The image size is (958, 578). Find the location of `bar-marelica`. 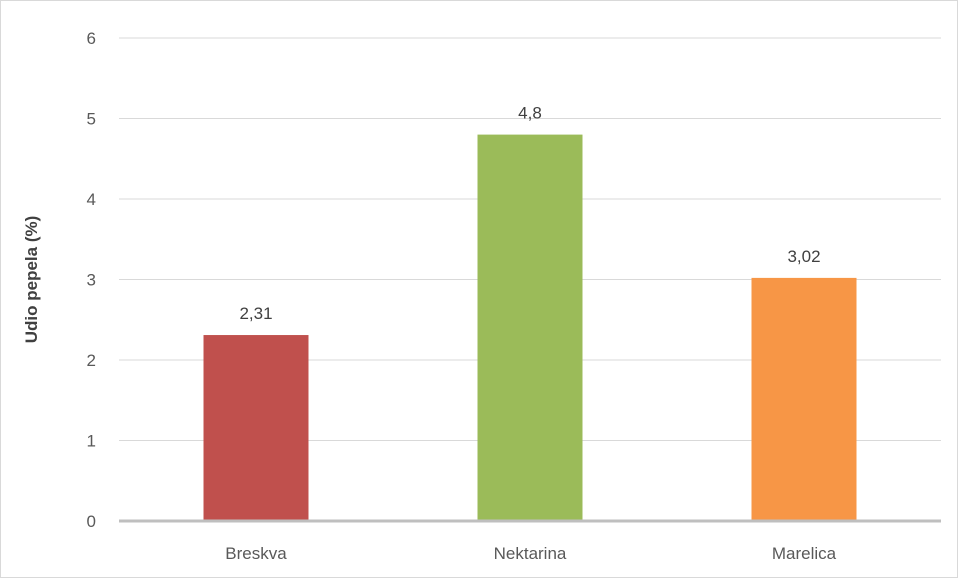

bar-marelica is located at coordinates (804, 399).